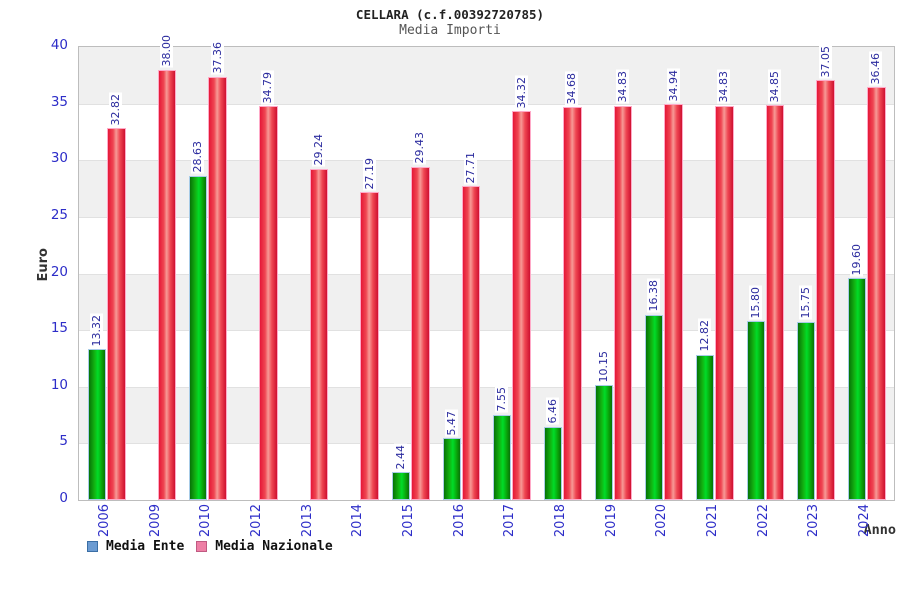 This screenshot has height=600, width=900. Describe the element at coordinates (611, 521) in the screenshot. I see `x-tick-label: 2019` at that location.